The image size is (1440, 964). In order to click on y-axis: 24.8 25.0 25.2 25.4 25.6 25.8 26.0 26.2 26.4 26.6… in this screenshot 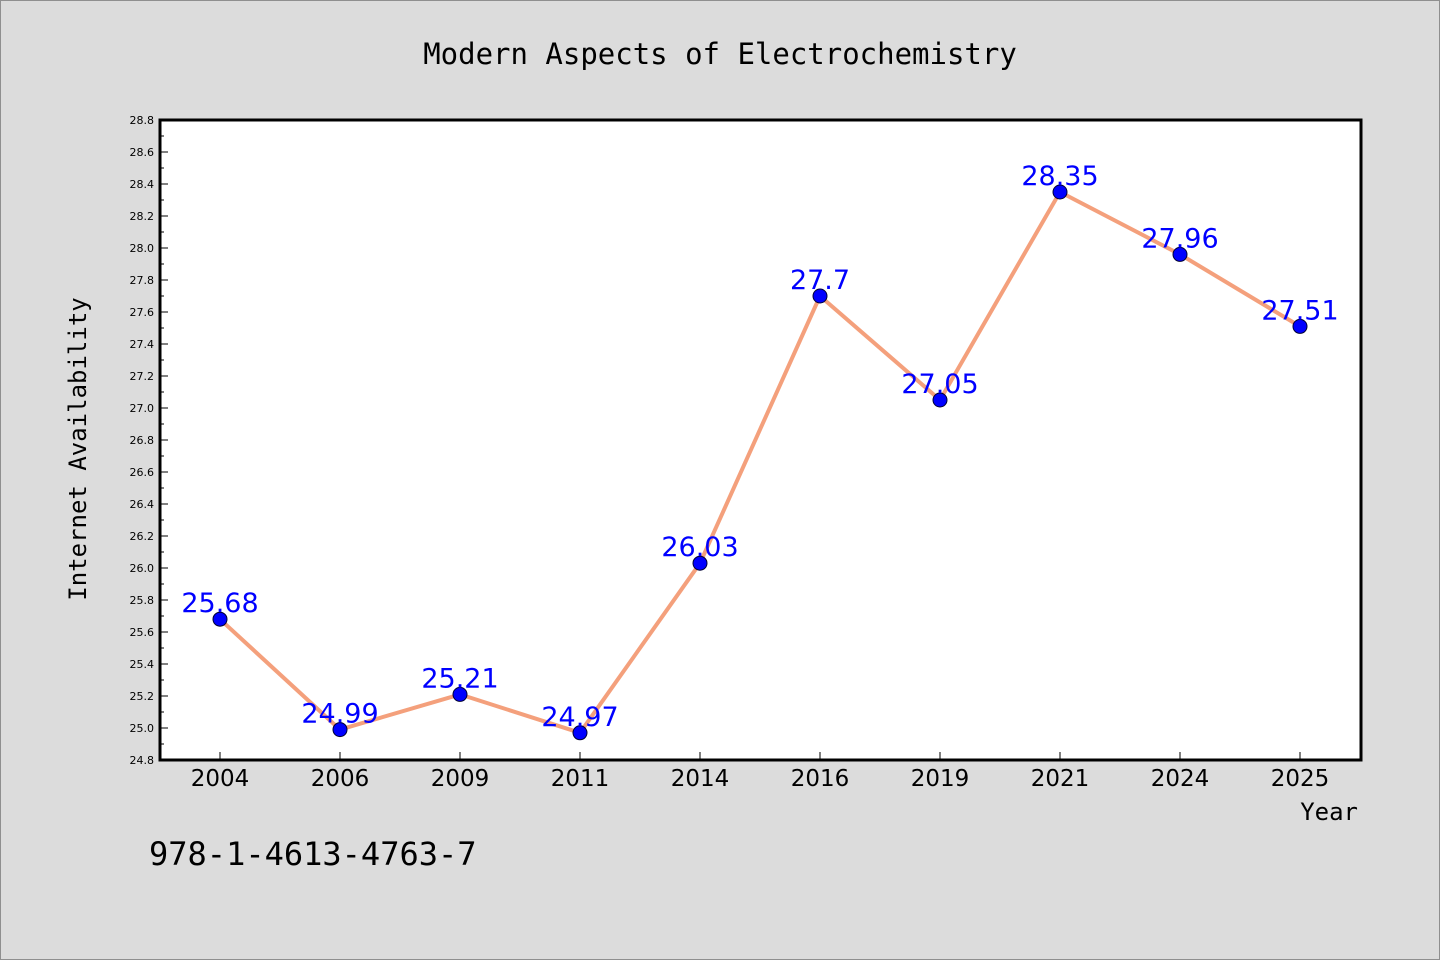, I will do `click(149, 440)`.